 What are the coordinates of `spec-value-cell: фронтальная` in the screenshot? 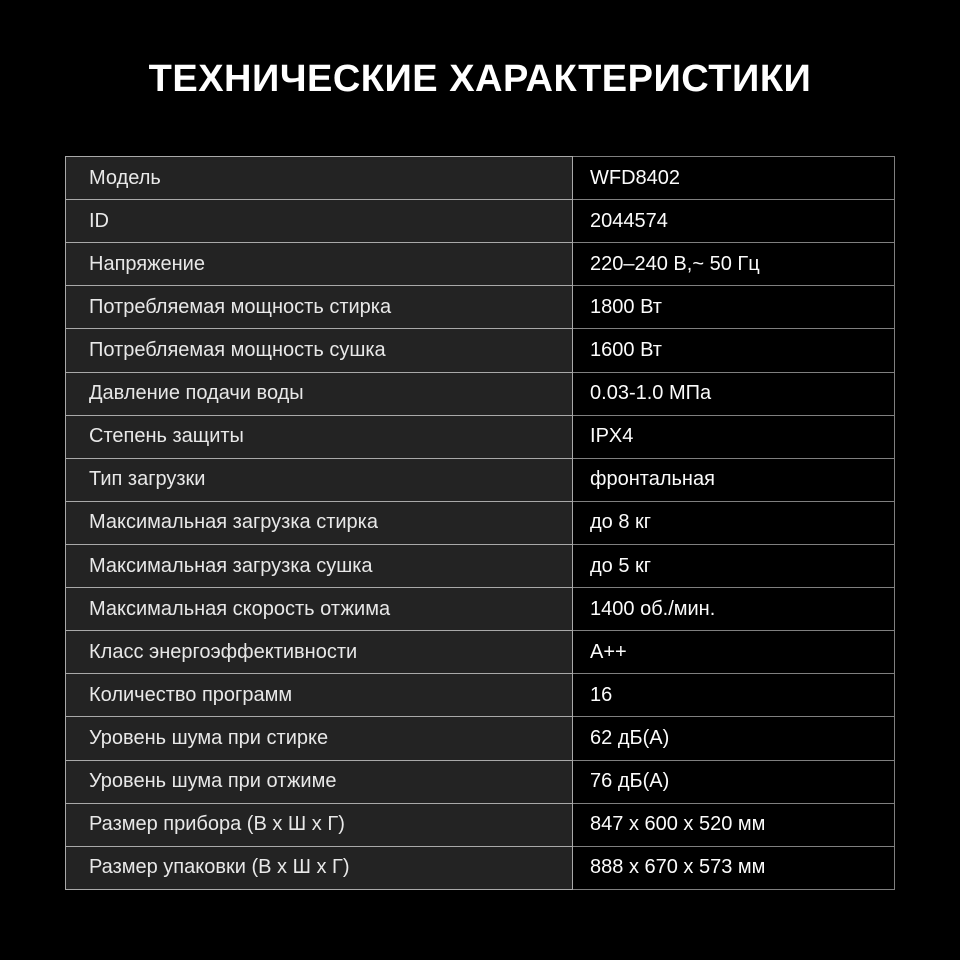 It's located at (733, 479).